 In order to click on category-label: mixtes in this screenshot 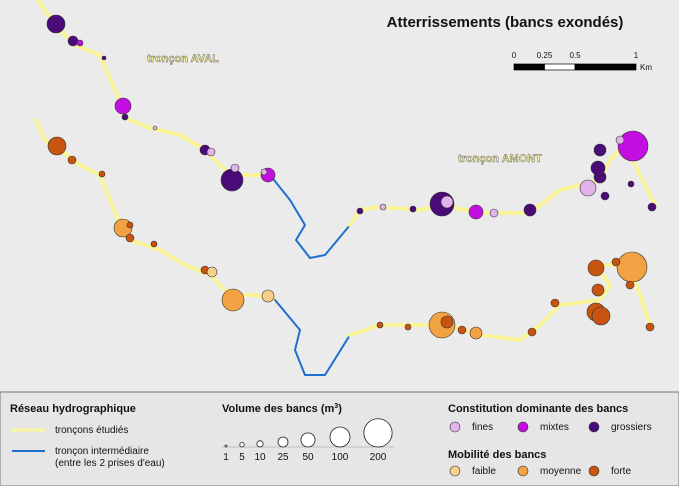, I will do `click(554, 427)`.